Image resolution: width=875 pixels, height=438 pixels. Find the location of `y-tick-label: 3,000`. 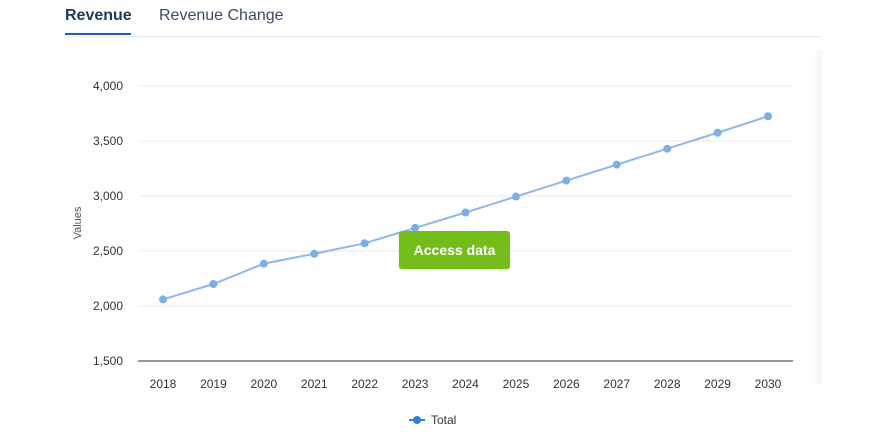

y-tick-label: 3,000 is located at coordinates (108, 196).